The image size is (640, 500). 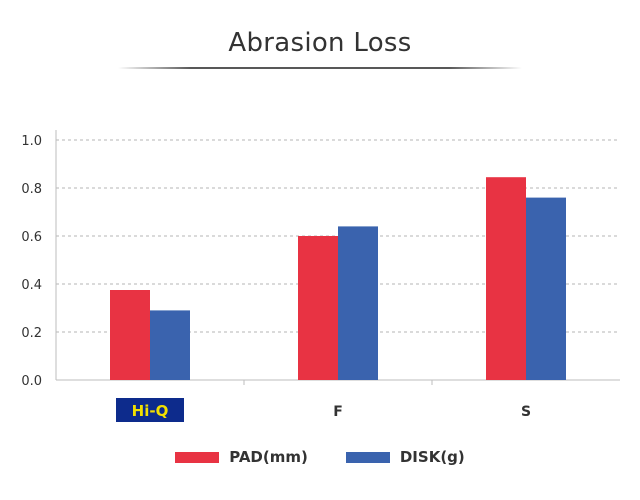 I want to click on x-tick-label: Hi-Q, so click(x=150, y=411).